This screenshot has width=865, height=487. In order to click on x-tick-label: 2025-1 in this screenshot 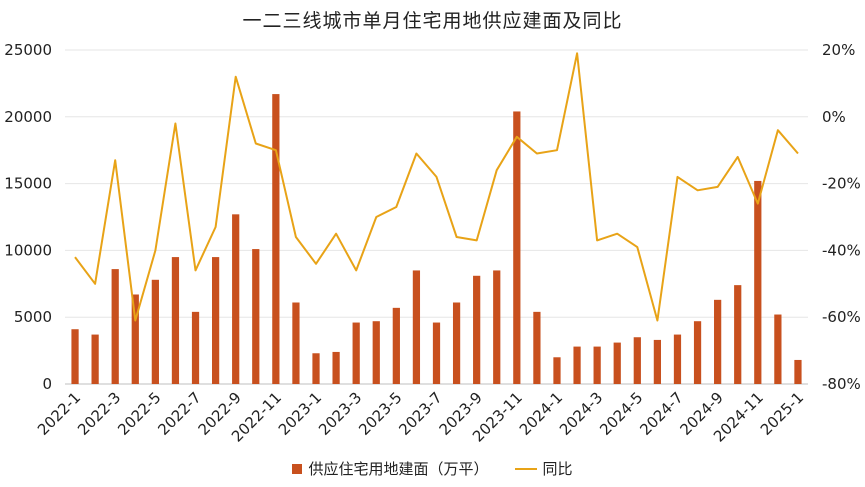, I will do `click(782, 413)`.